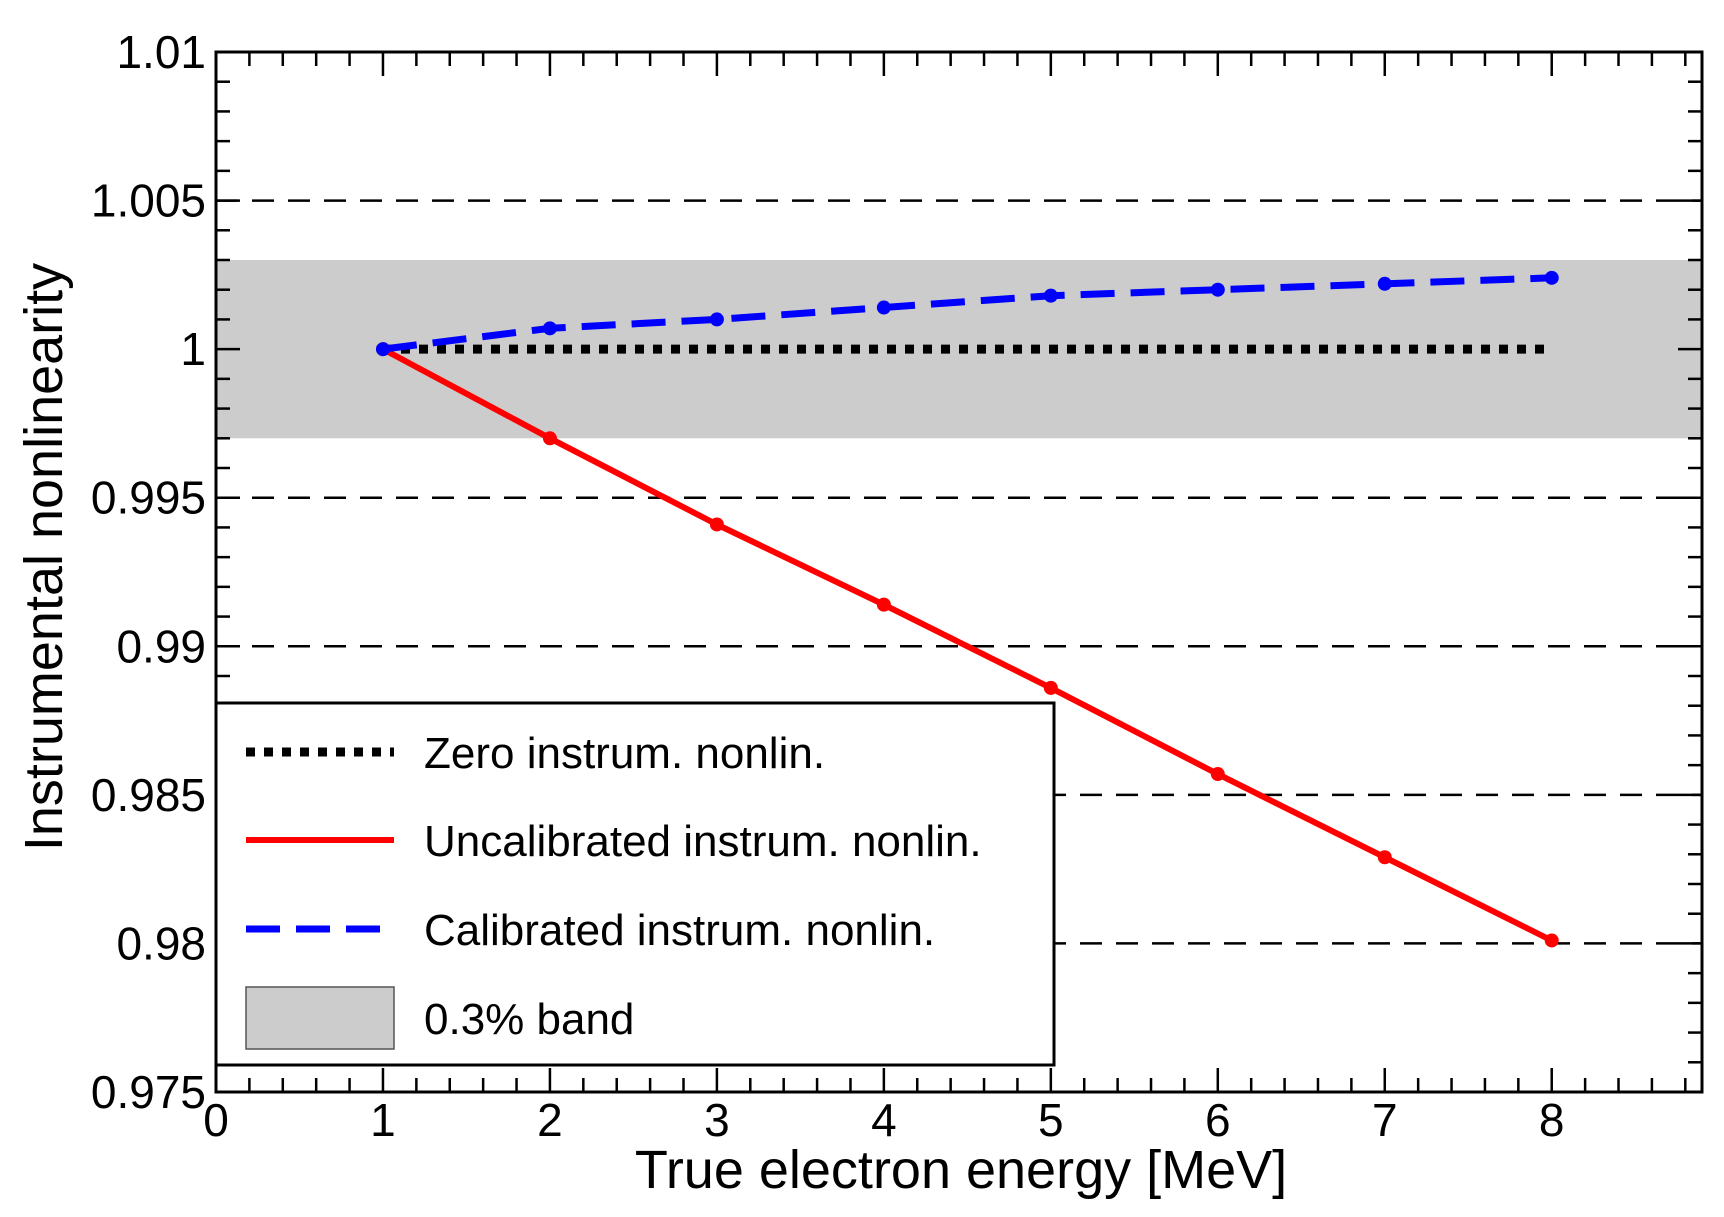 This screenshot has width=1724, height=1217. I want to click on y-tick-label: 0.99, so click(161, 646).